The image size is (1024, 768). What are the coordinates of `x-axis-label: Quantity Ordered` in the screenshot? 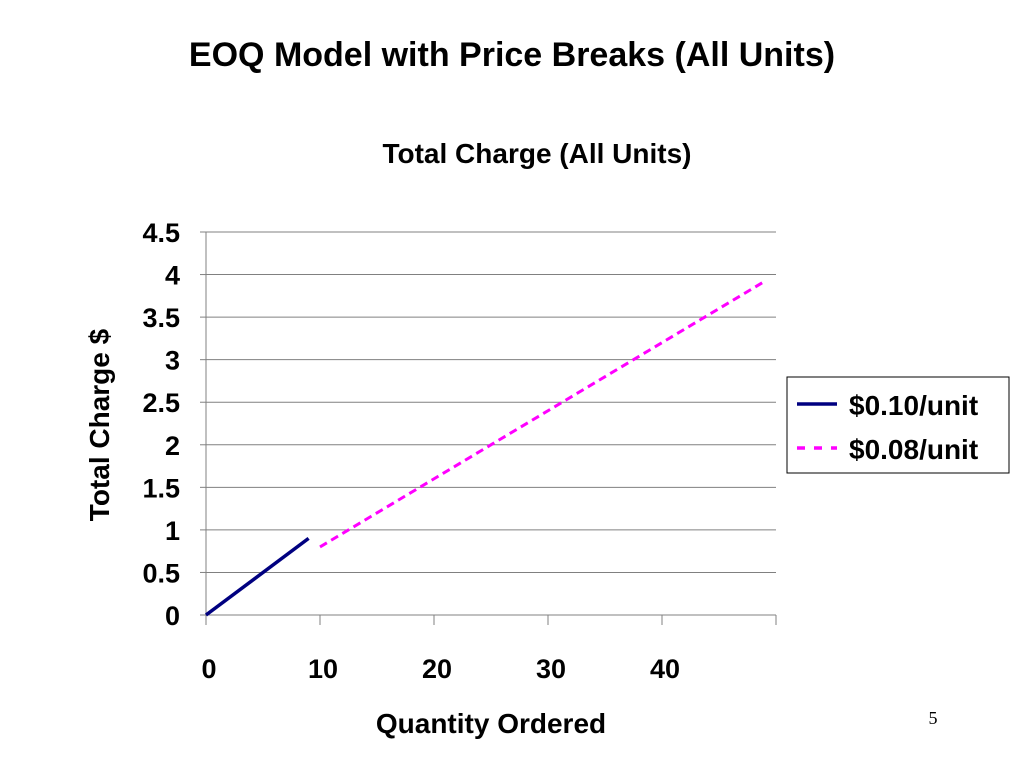 It's located at (491, 723).